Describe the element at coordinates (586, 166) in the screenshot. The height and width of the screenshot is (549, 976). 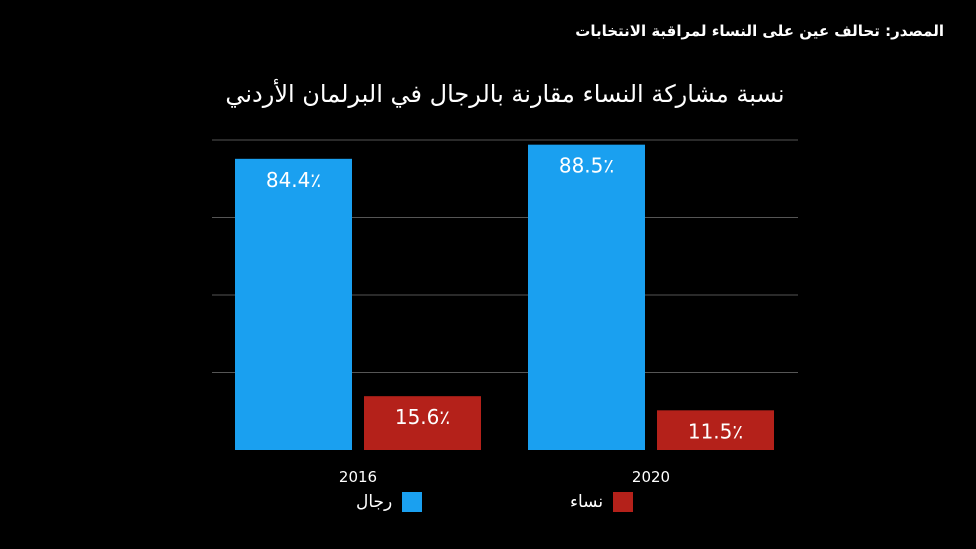
I see `data-label-men-2020: 88.5٪` at that location.